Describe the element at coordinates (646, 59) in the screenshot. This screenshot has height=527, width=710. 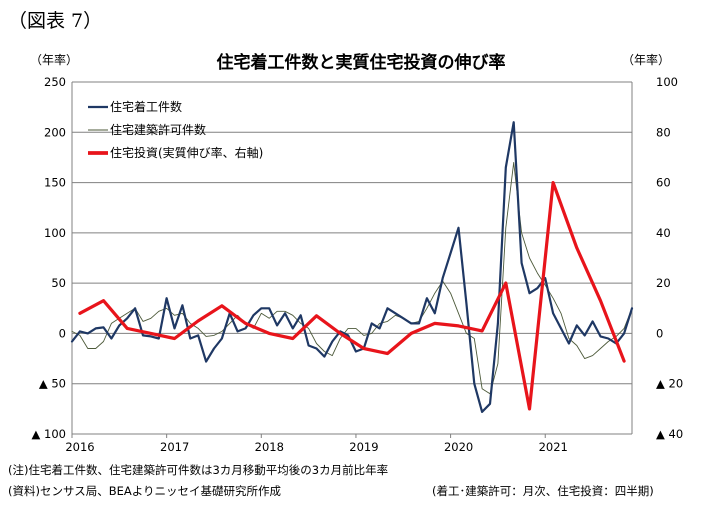
I see `y-right-unit: （年率）` at that location.